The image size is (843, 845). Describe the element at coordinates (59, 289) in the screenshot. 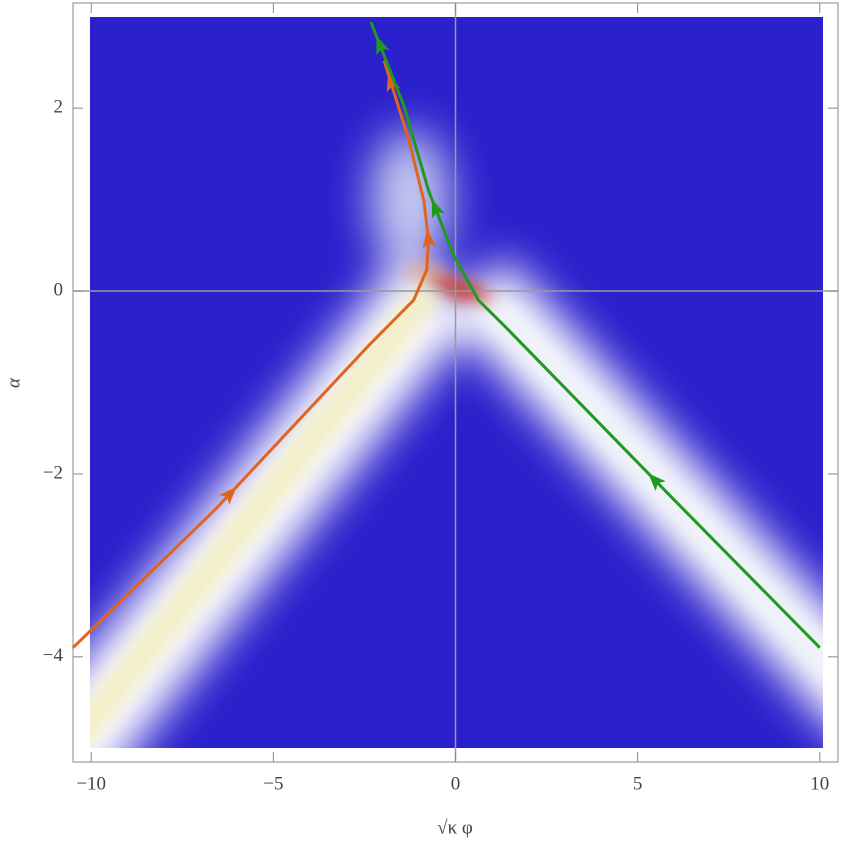

I see `y-tick-label: 0` at that location.